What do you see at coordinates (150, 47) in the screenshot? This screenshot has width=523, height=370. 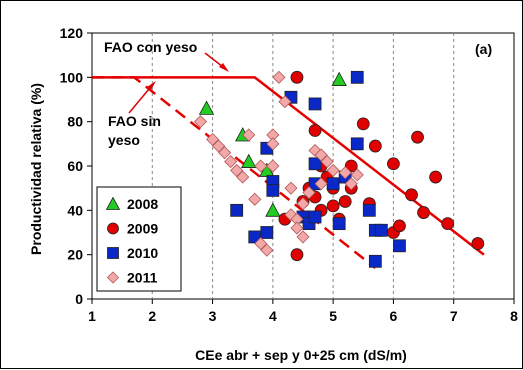 I see `annotation-fao-con-yeso: FAO con yeso` at bounding box center [150, 47].